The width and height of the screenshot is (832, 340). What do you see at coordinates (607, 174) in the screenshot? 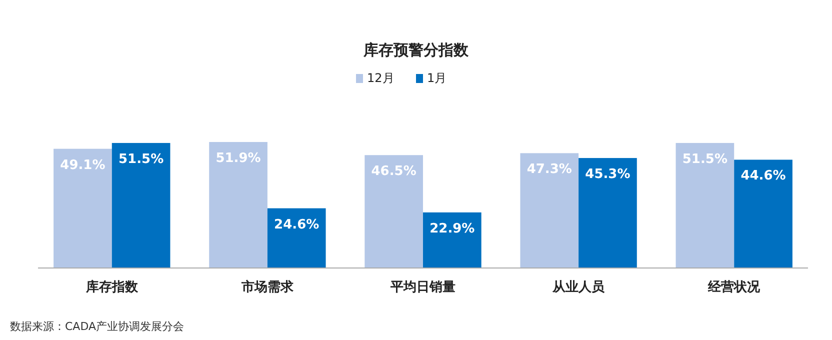
I see `data-label: 45.3%` at bounding box center [607, 174].